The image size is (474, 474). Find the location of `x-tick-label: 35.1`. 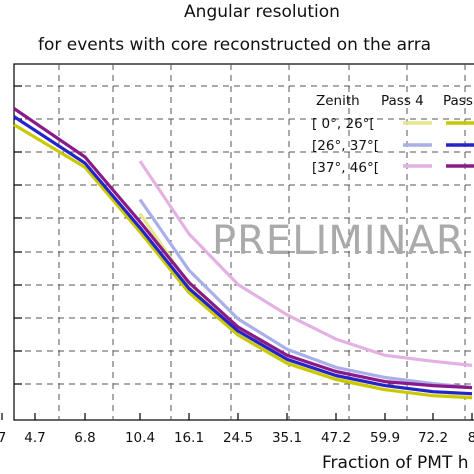

x-tick-label: 35.1 is located at coordinates (287, 438).